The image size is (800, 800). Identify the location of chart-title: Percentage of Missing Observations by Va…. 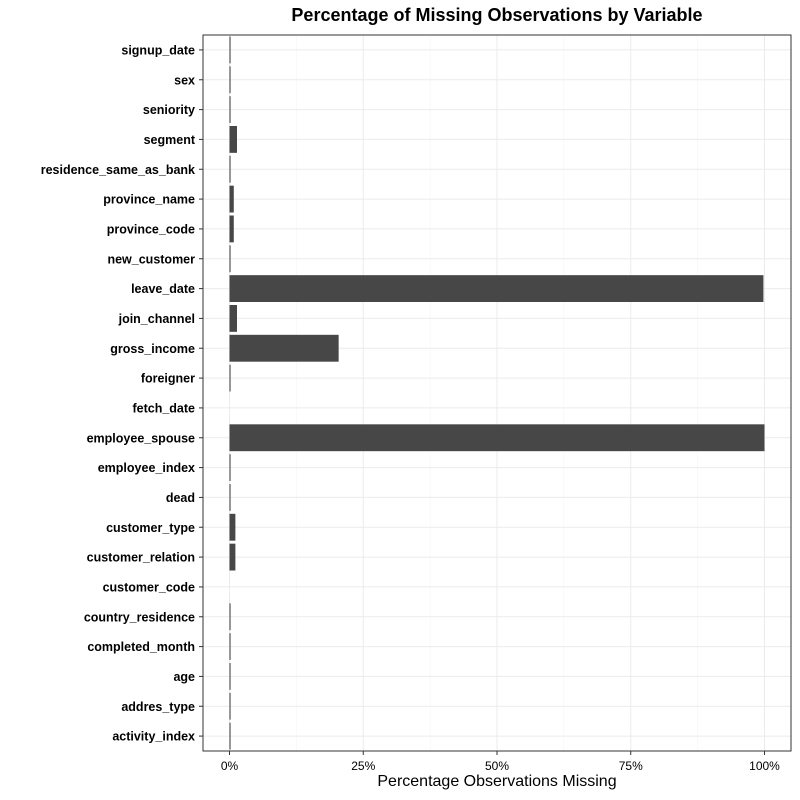
(497, 15).